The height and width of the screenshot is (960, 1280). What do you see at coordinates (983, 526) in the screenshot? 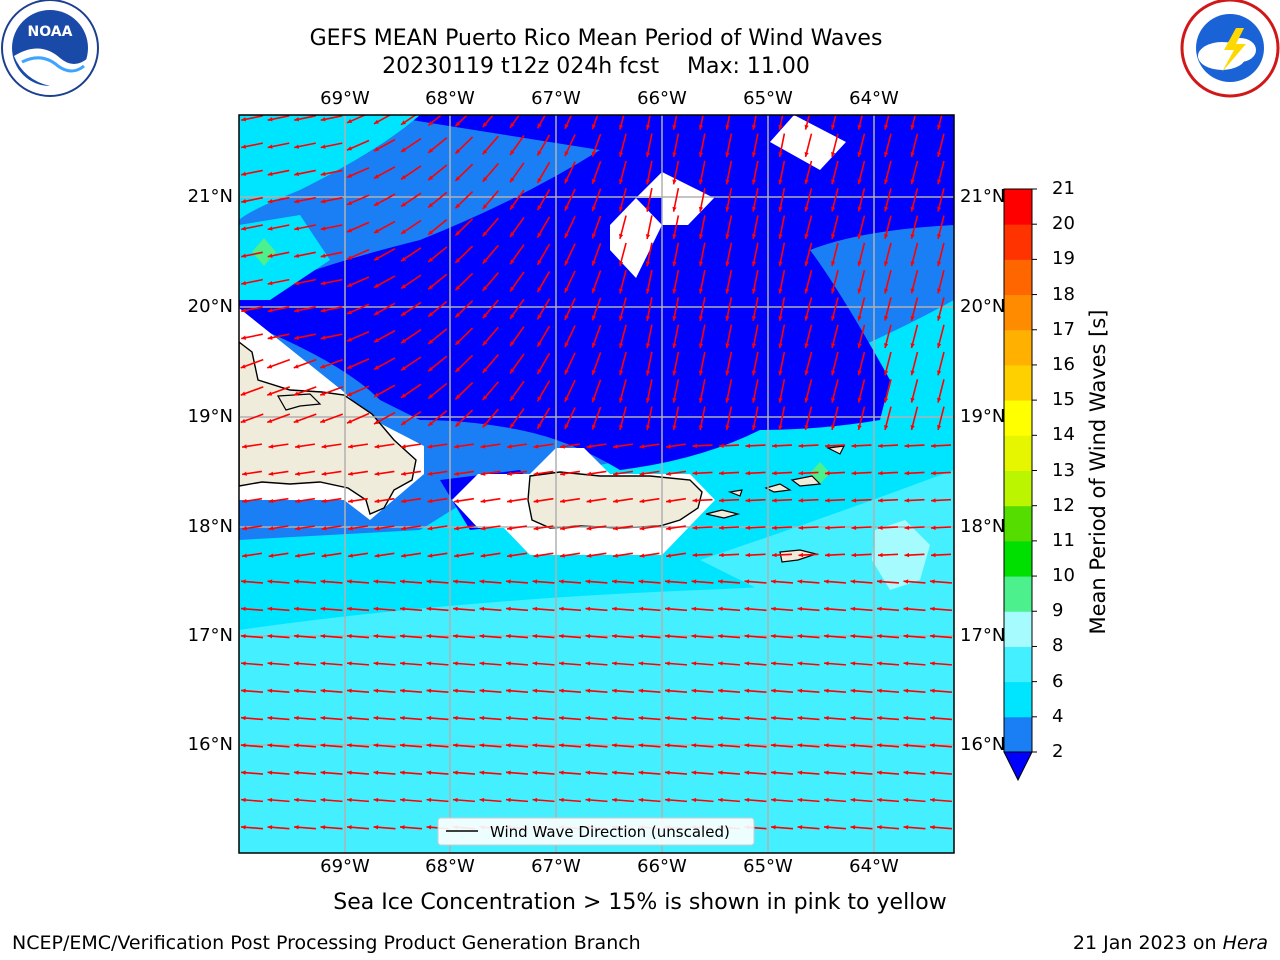
I see `lat-tick-label-right: 18°N` at bounding box center [983, 526].